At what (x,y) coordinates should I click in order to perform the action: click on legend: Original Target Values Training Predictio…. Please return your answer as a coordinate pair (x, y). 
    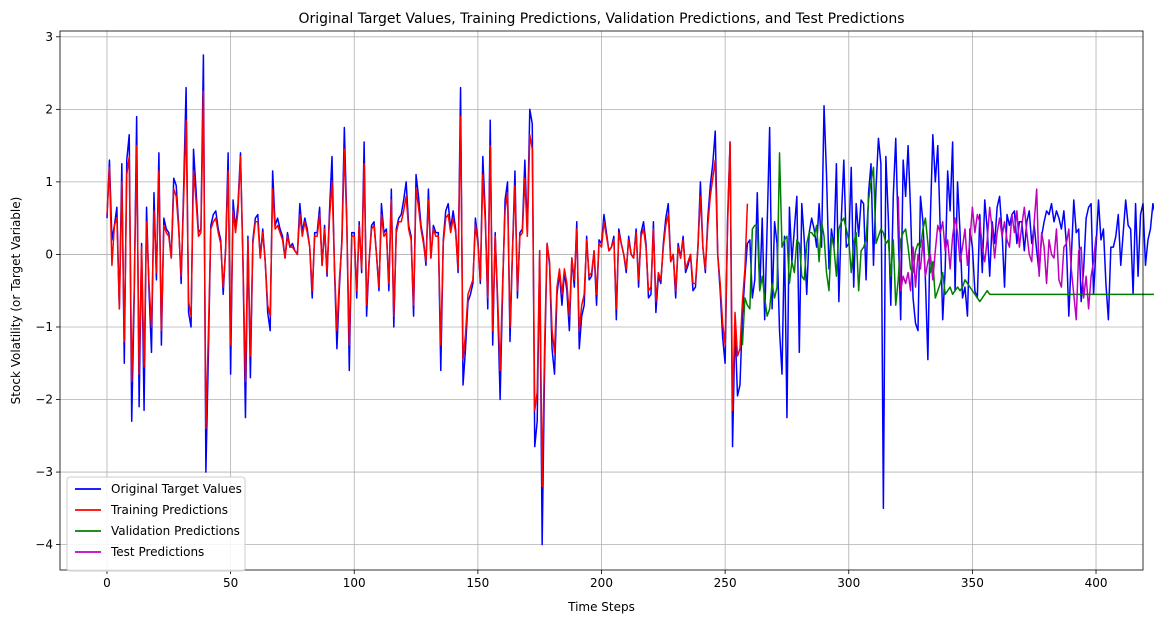
    Looking at the image, I should click on (156, 524).